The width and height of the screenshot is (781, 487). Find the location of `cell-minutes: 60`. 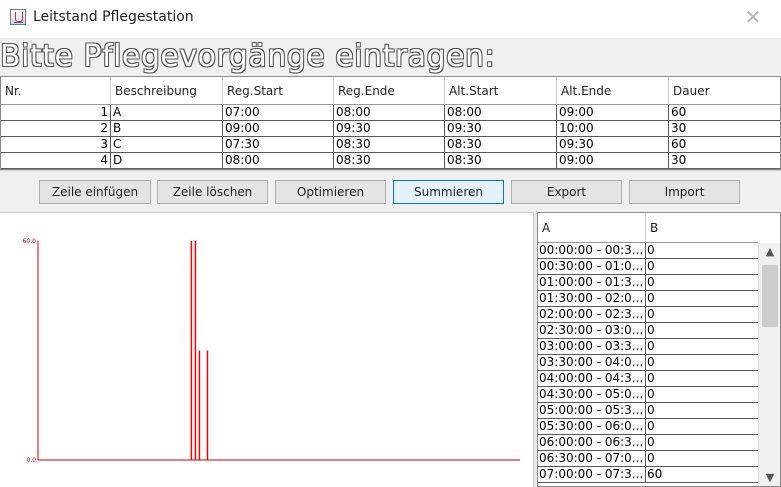

cell-minutes: 60 is located at coordinates (655, 474).